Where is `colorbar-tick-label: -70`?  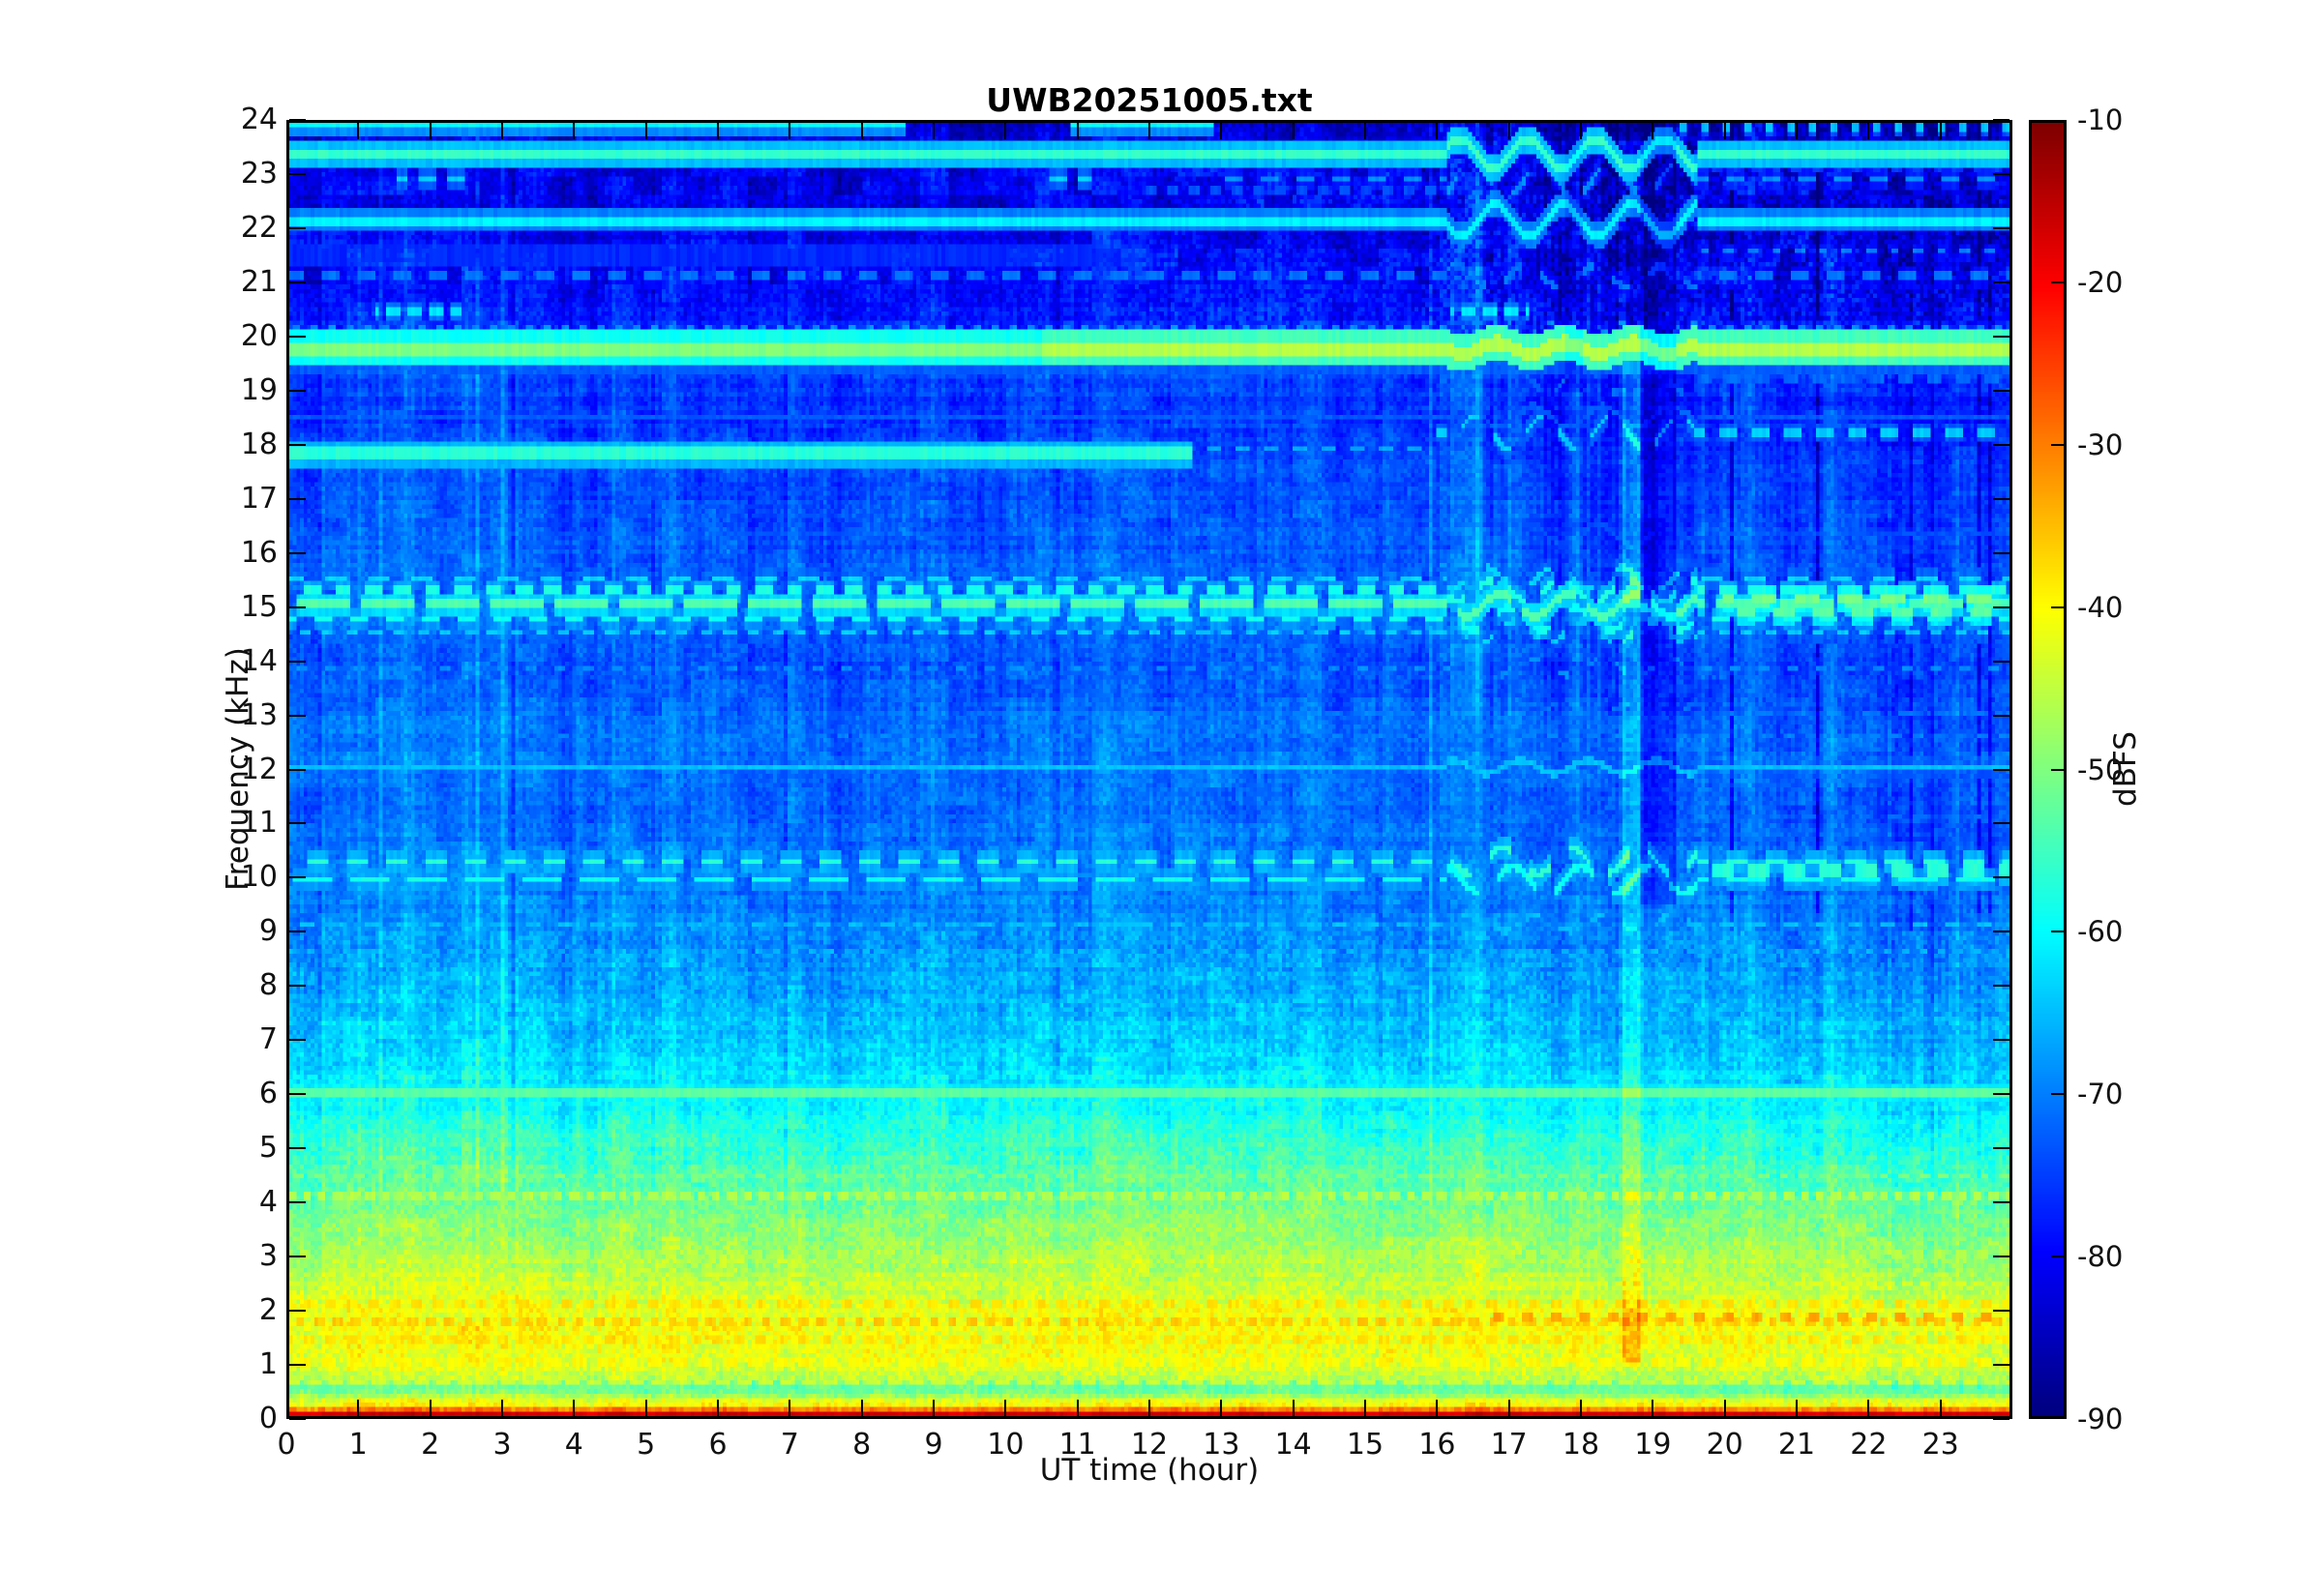 colorbar-tick-label: -70 is located at coordinates (2100, 1094).